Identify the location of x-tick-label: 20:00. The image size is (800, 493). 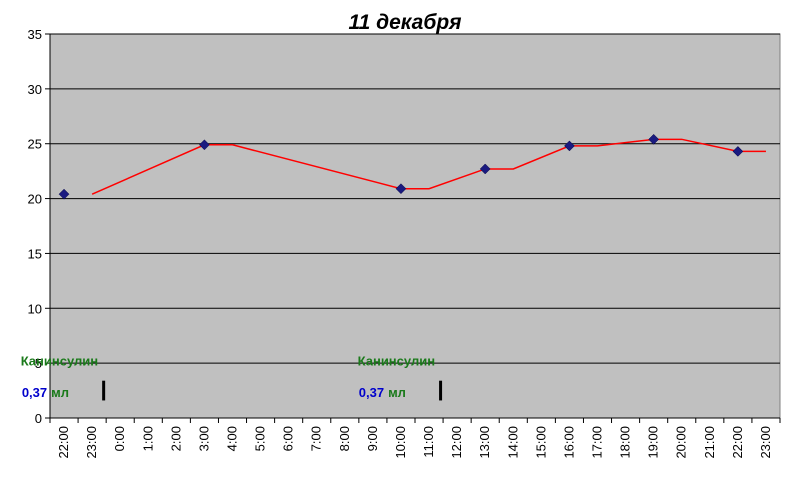
(681, 442).